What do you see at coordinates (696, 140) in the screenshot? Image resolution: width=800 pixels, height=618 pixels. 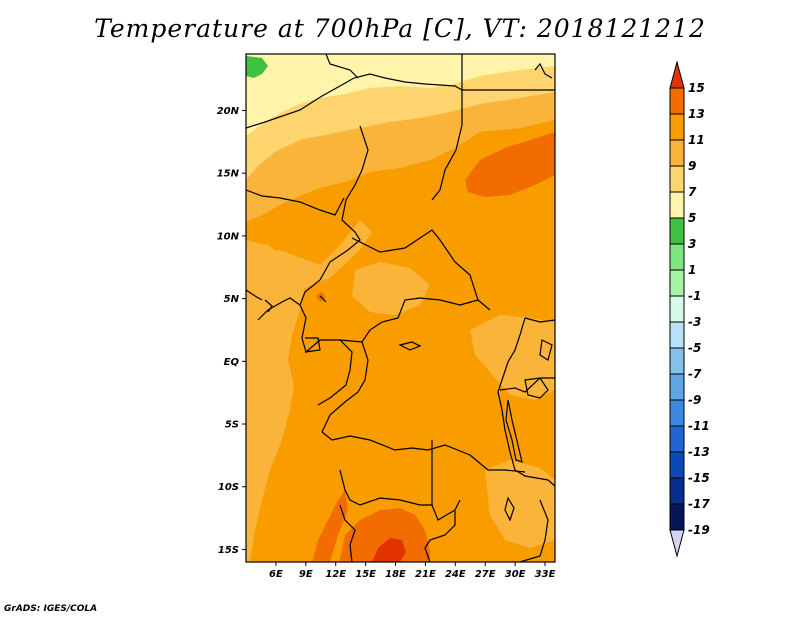 I see `colorbar-label: 11` at bounding box center [696, 140].